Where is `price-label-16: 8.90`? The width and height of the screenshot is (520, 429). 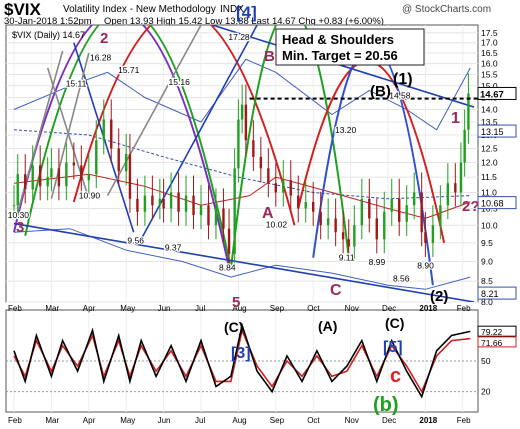
price-label-16: 8.90 is located at coordinates (425, 265).